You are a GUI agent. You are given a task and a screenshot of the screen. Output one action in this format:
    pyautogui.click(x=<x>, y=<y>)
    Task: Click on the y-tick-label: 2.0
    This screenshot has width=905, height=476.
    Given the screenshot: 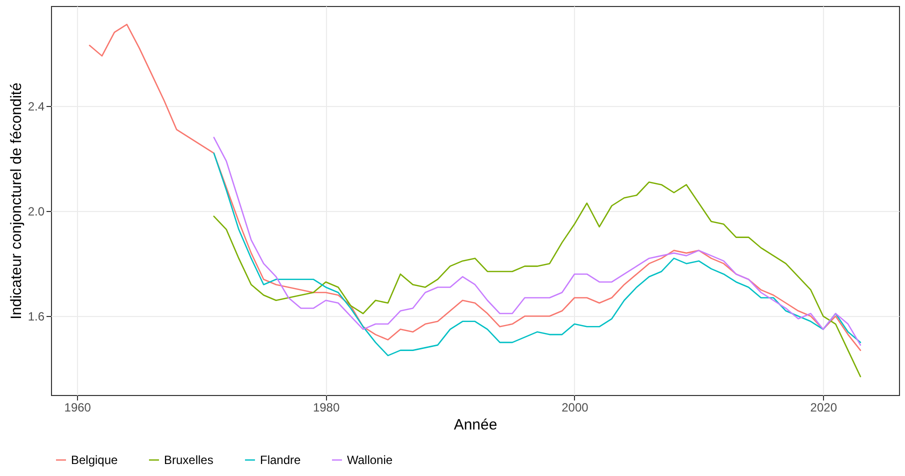 What is the action you would take?
    pyautogui.click(x=36, y=211)
    